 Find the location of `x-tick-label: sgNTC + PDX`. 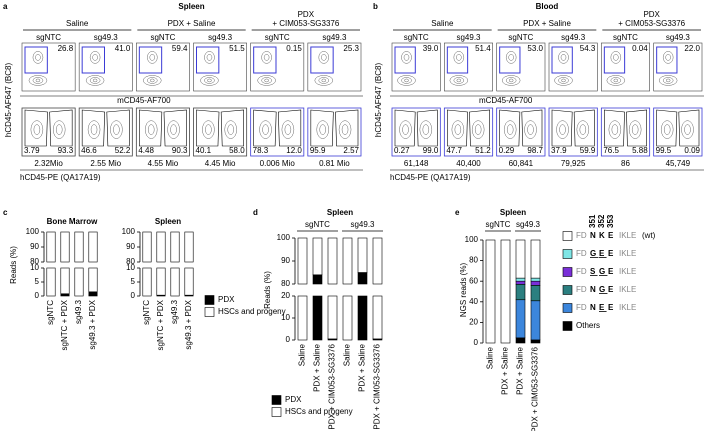

x-tick-label: sgNTC + PDX is located at coordinates (160, 324).